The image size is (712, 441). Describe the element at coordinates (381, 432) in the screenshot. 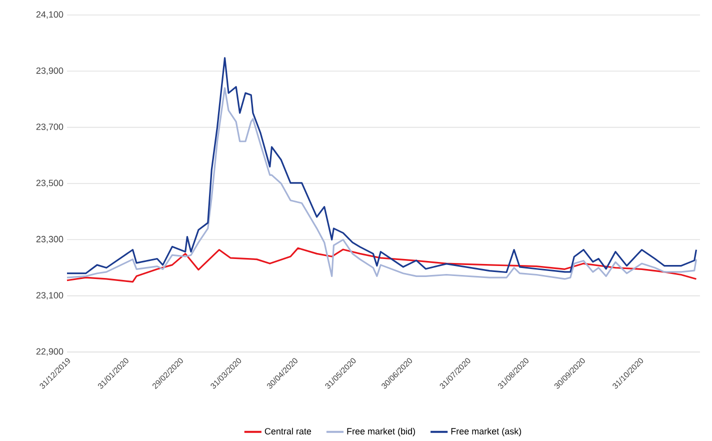

I see `legend-label: Free market (bid)` at that location.